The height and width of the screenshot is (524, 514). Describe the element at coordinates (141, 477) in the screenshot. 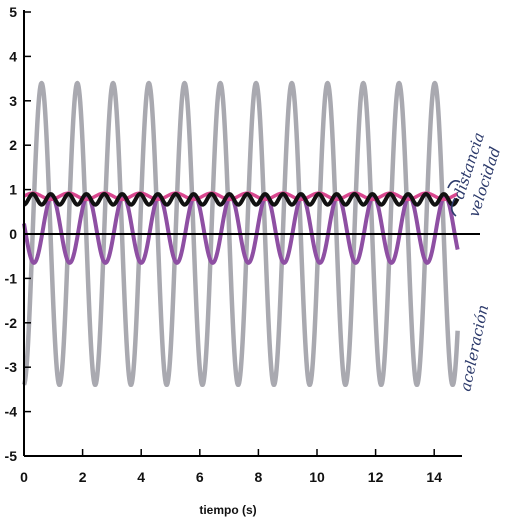

I see `x-tick-label: 4` at that location.